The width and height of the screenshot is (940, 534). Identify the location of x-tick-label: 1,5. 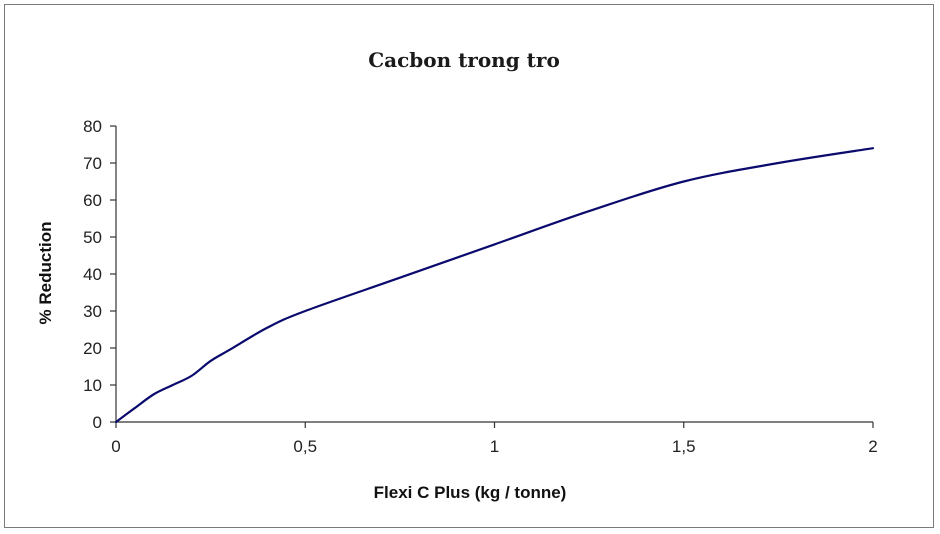
(684, 446).